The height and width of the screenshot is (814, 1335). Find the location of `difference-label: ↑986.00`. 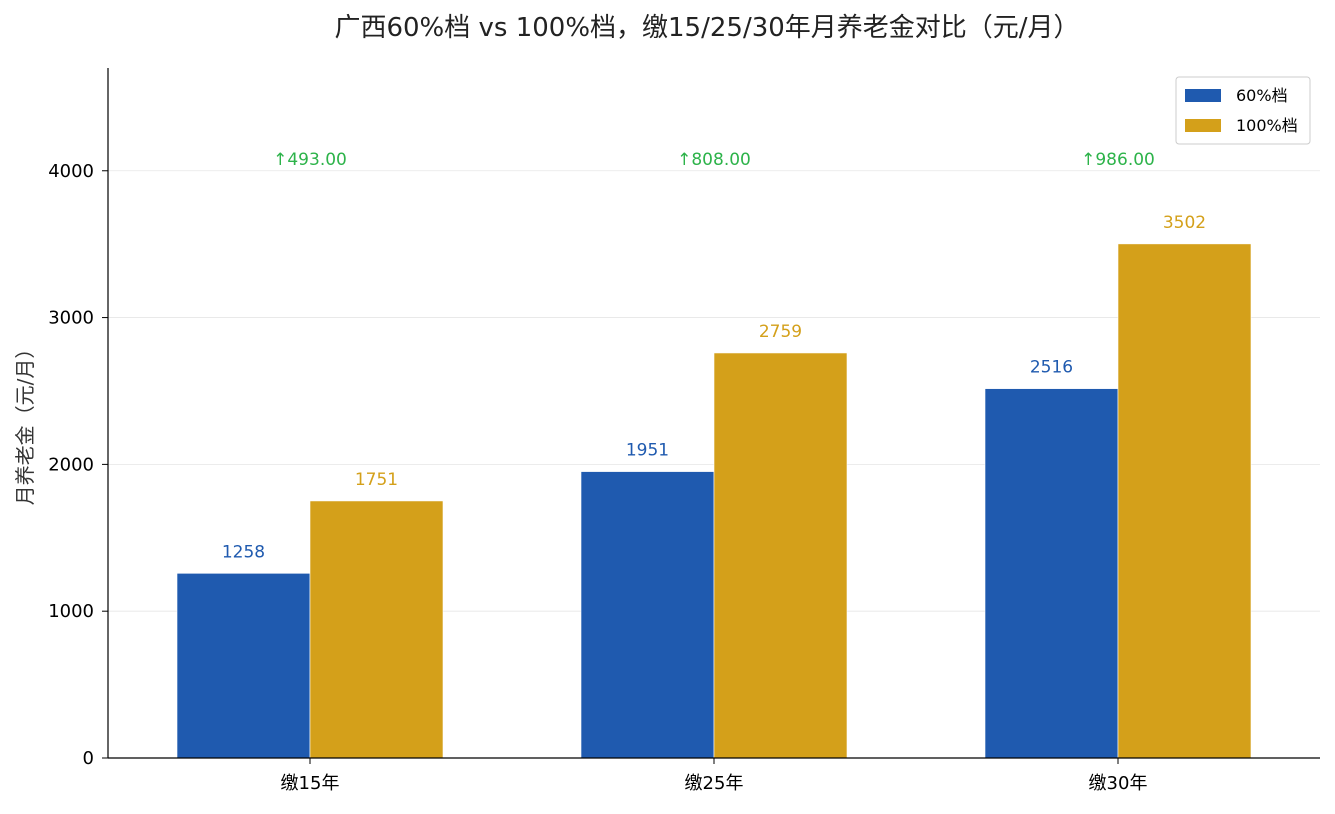

difference-label: ↑986.00 is located at coordinates (1118, 160).